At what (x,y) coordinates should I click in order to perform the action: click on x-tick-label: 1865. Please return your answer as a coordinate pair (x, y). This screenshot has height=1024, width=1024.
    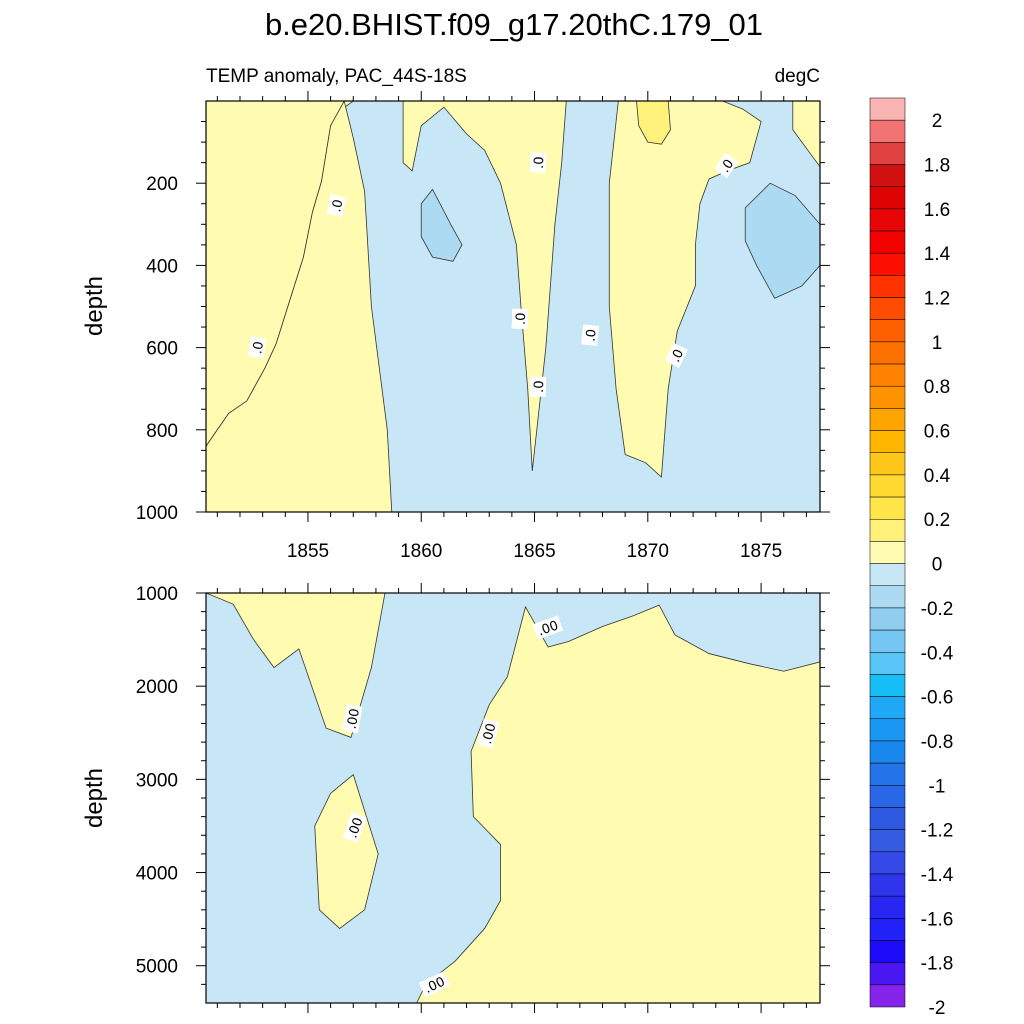
    Looking at the image, I should click on (534, 551).